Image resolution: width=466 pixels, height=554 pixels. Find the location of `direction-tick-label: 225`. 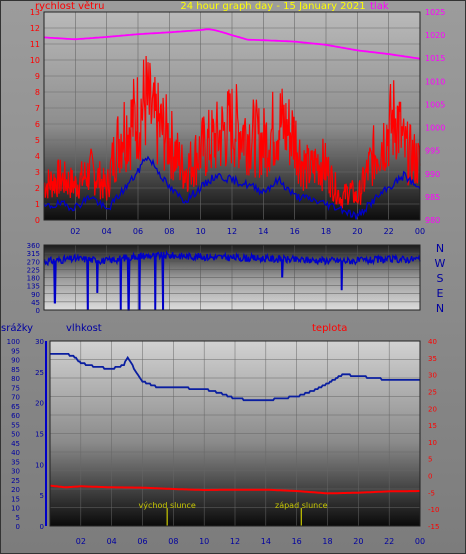

direction-tick-label: 225 is located at coordinates (33, 270).